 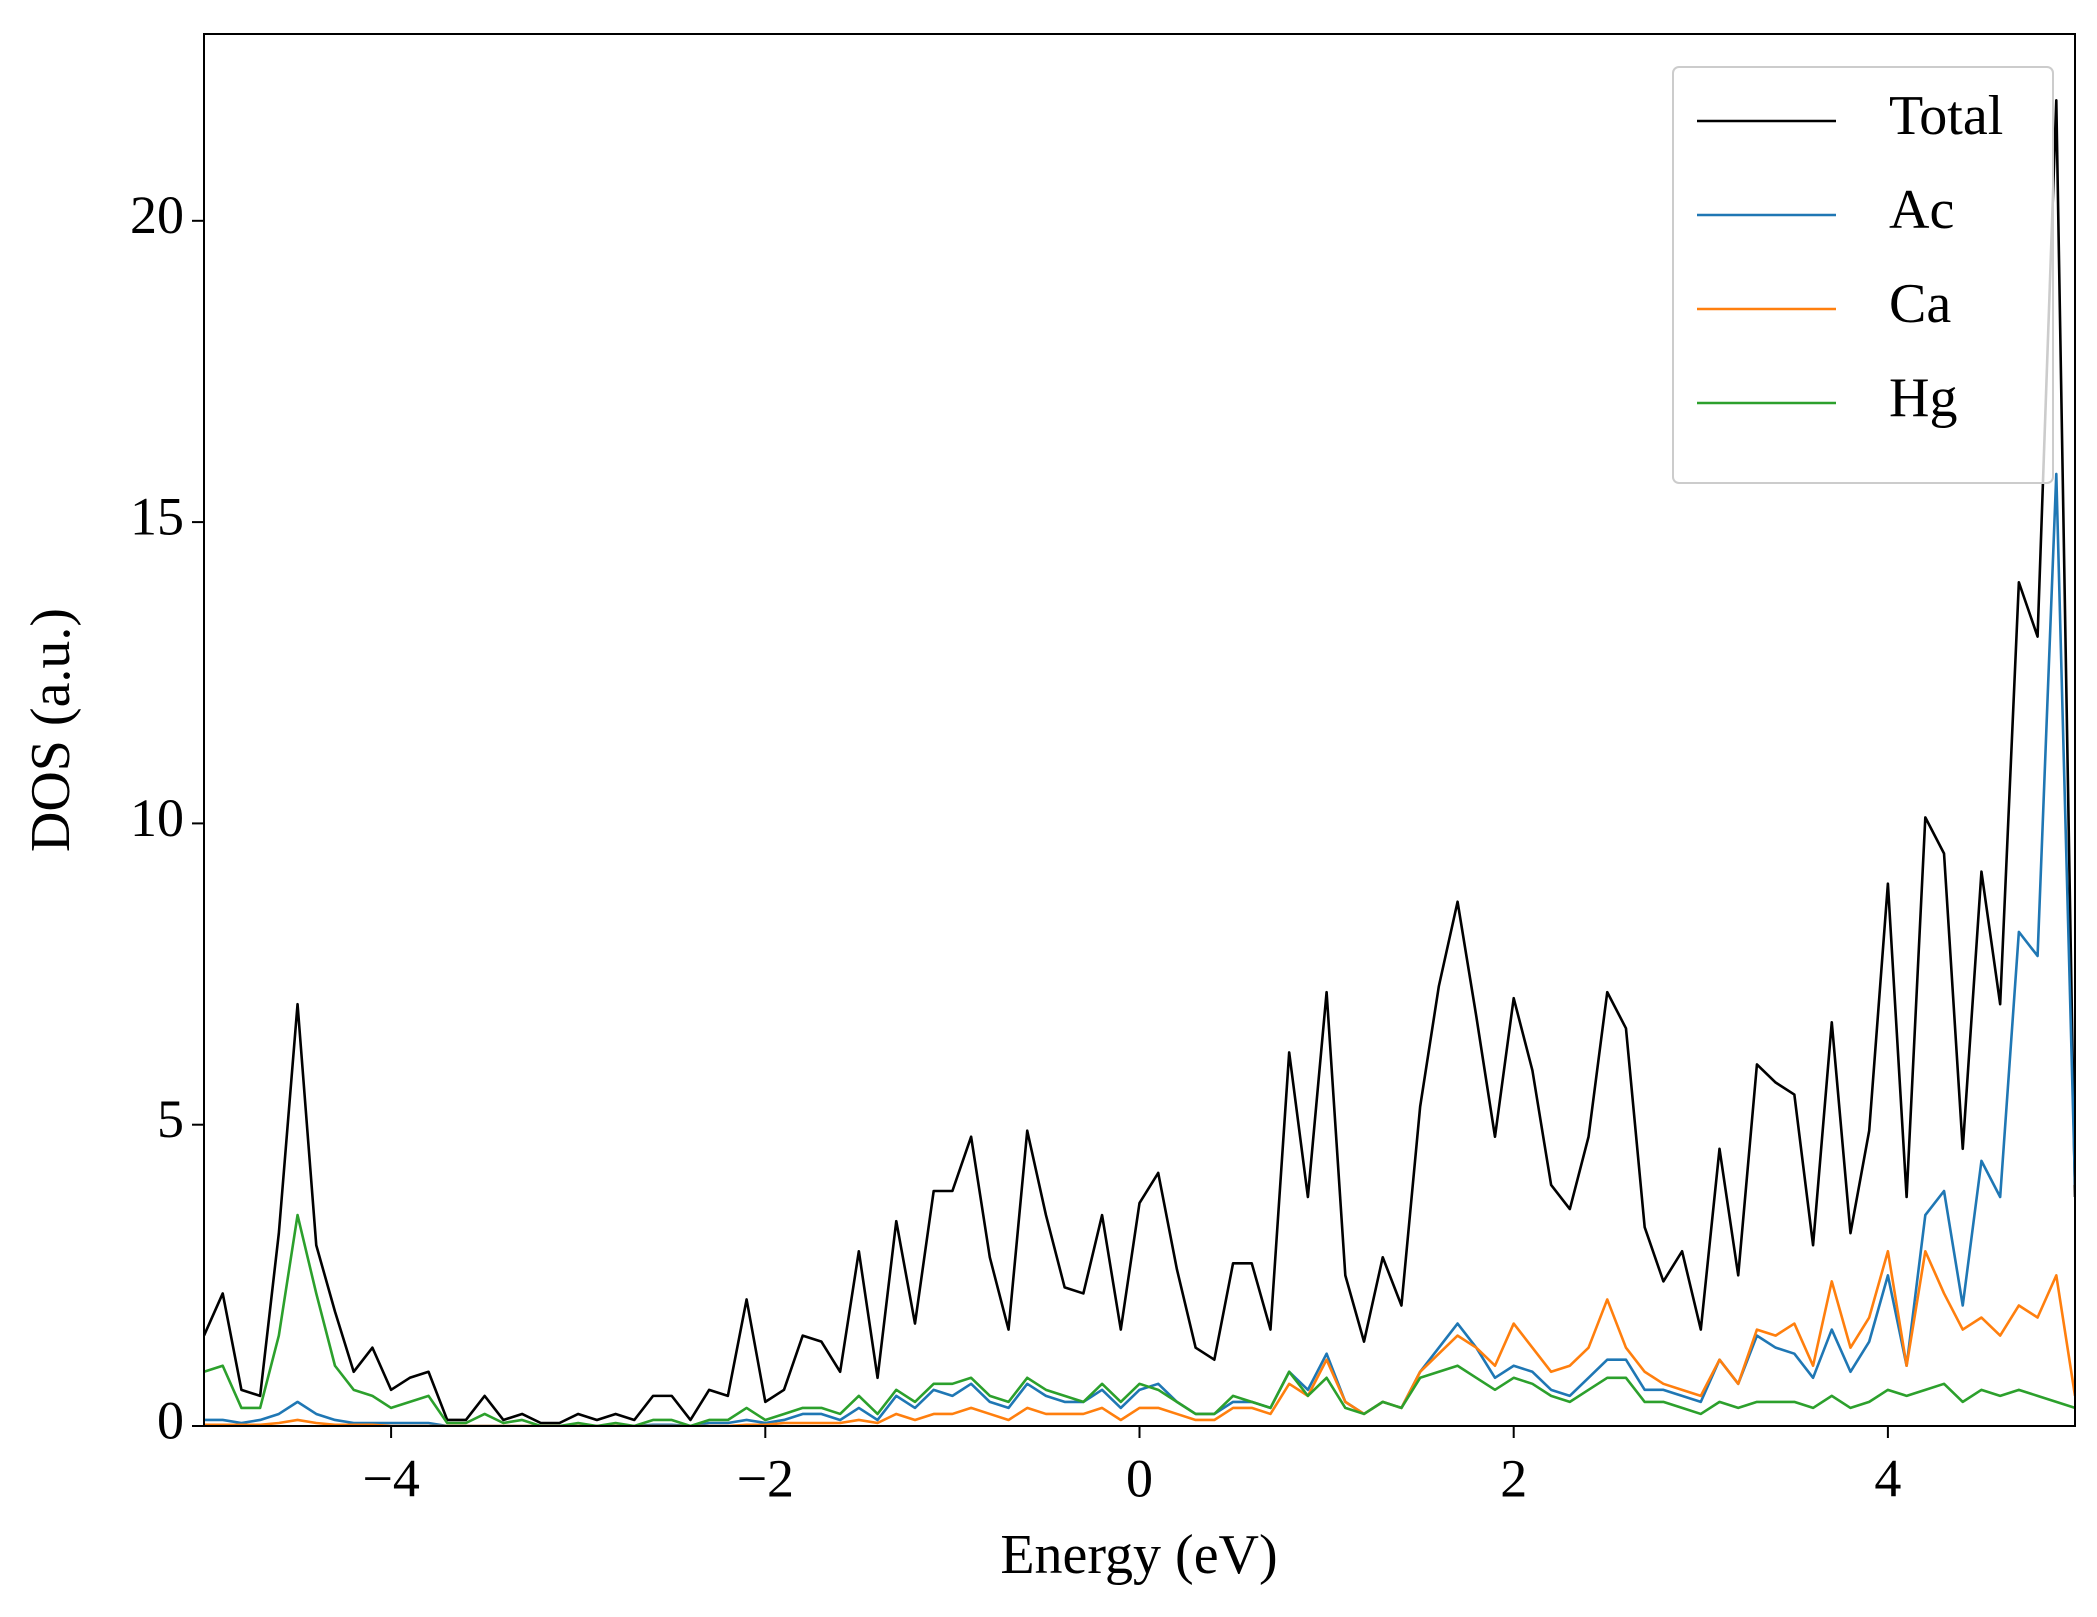 What do you see at coordinates (1139, 1478) in the screenshot?
I see `x-tick-label: 0` at bounding box center [1139, 1478].